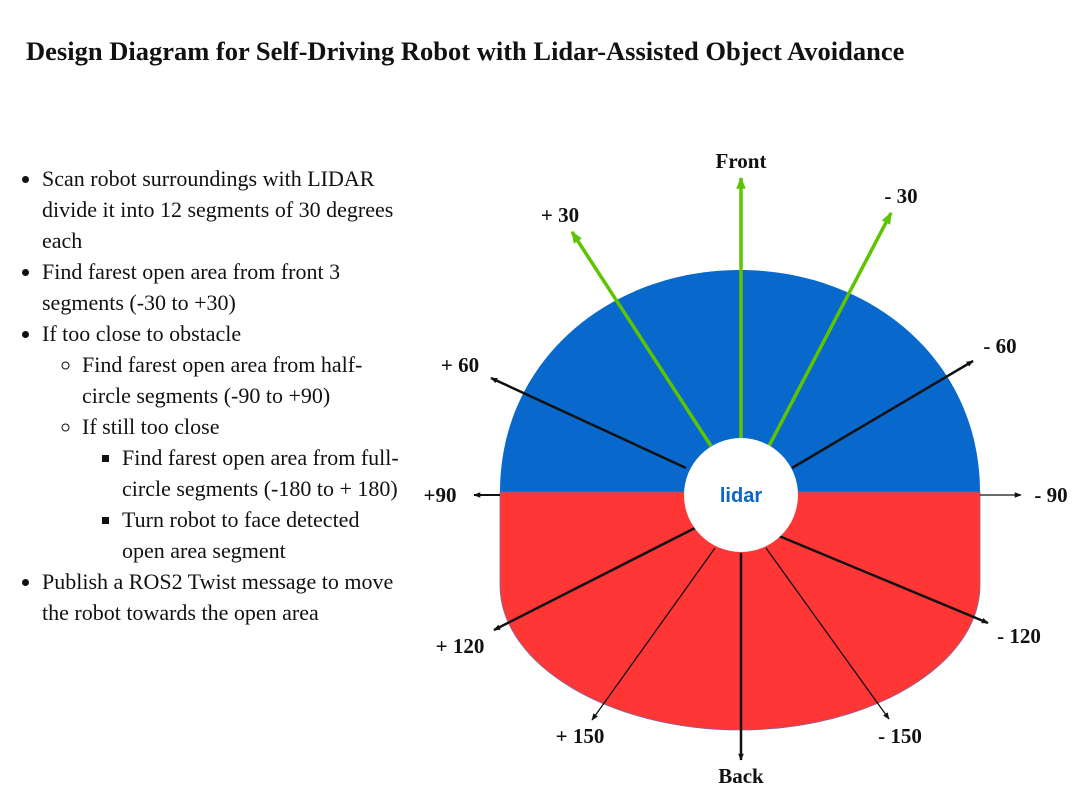 The image size is (1080, 790). What do you see at coordinates (560, 215) in the screenshot?
I see `label-plus-30: + 30` at bounding box center [560, 215].